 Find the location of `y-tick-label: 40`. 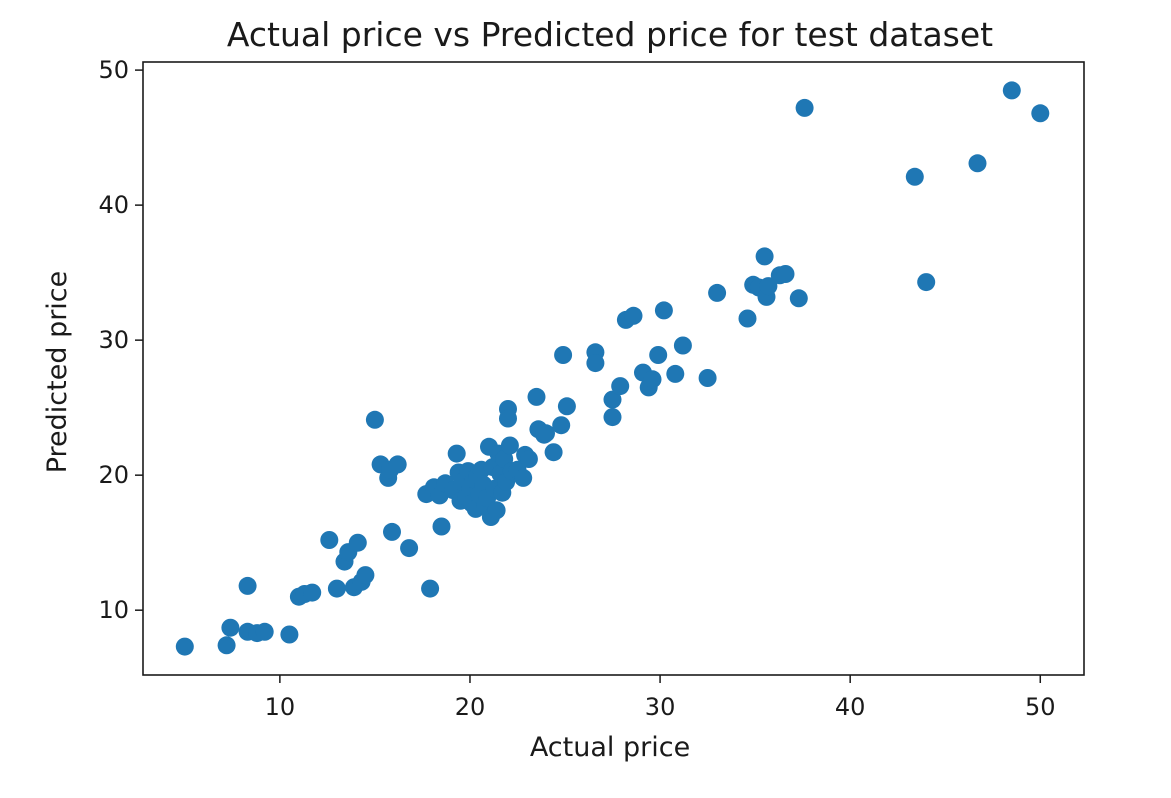

y-tick-label: 40 is located at coordinates (113, 205).